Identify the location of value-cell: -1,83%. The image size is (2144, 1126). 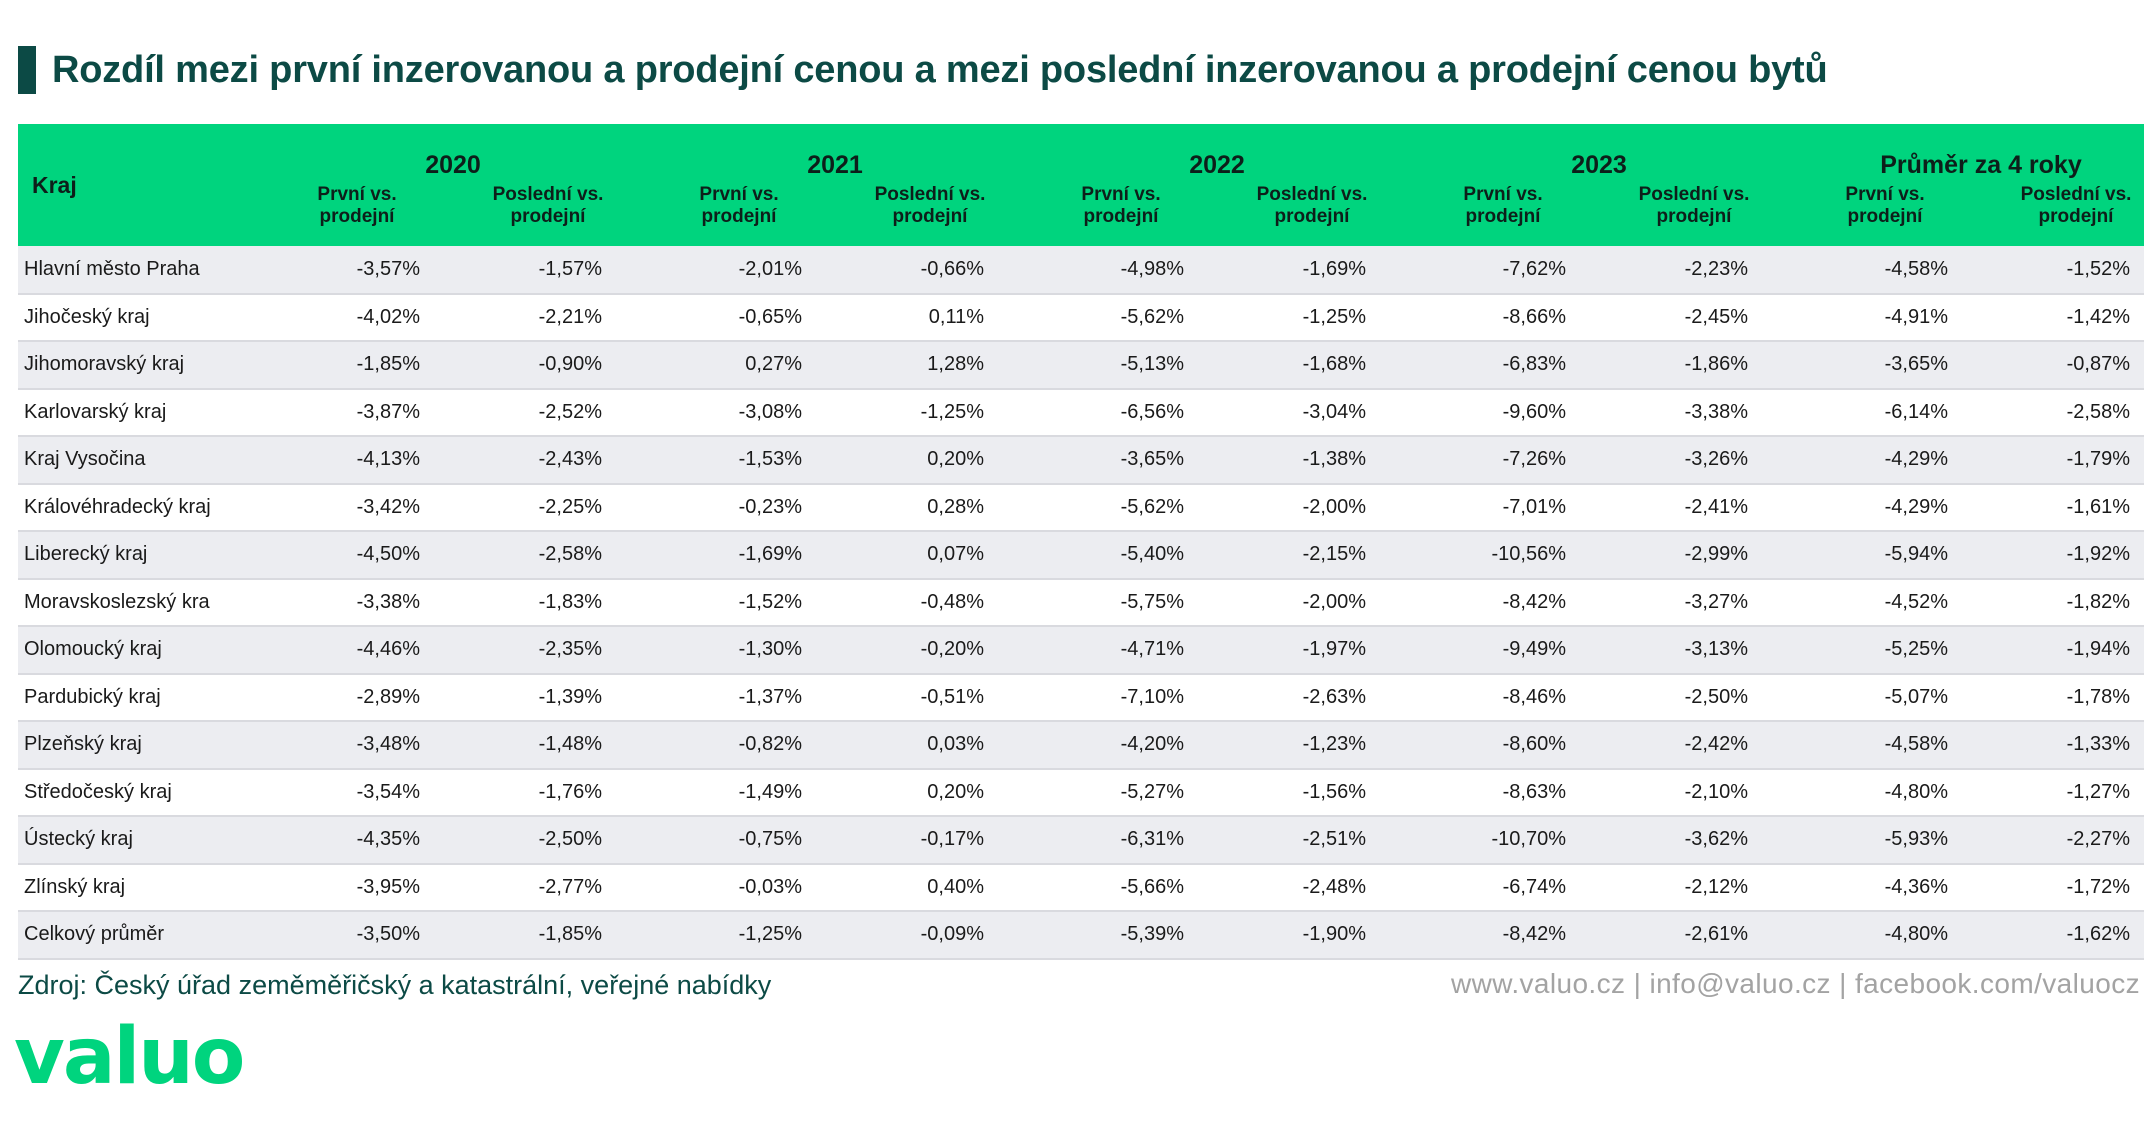
(570, 601).